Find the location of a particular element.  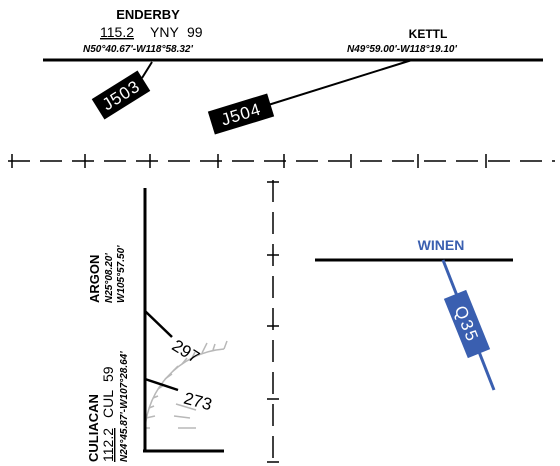

airway-j503: J503 is located at coordinates (122, 90).